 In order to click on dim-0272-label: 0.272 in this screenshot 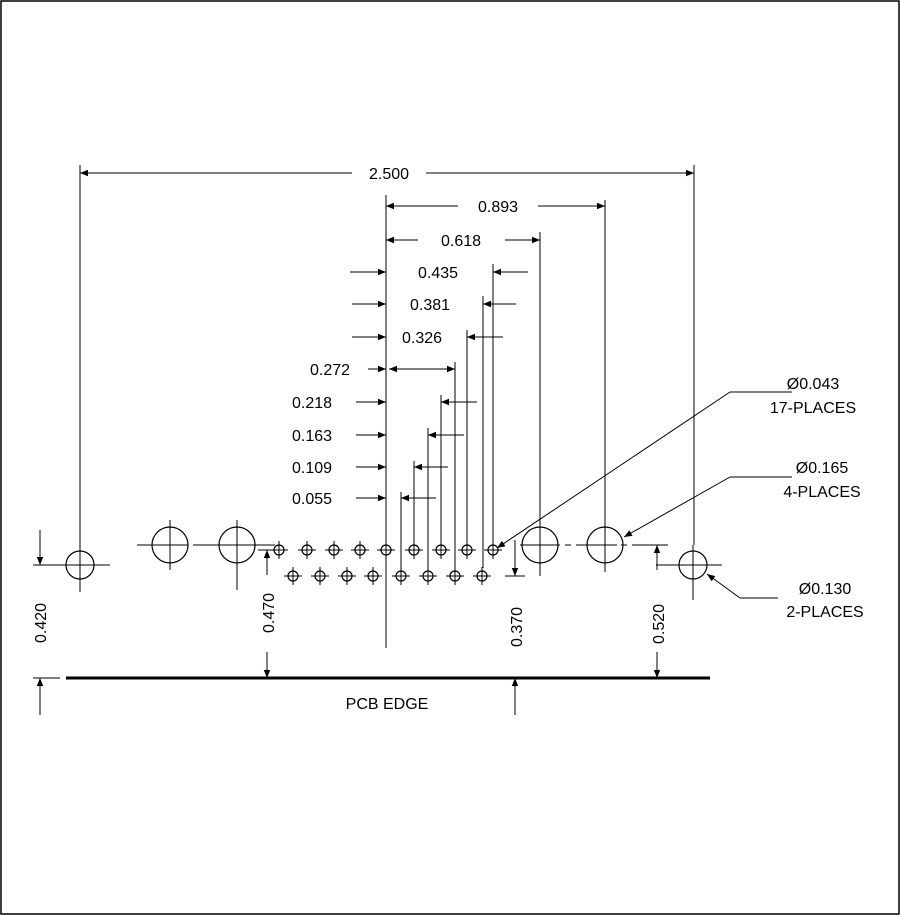, I will do `click(330, 370)`.